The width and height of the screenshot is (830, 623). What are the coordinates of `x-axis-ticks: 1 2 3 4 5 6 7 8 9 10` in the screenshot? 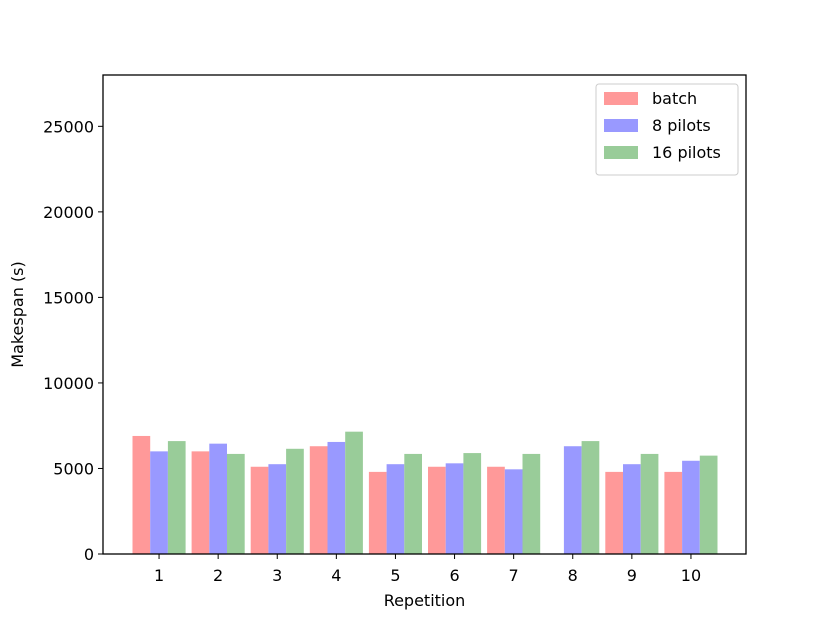 It's located at (427, 569).